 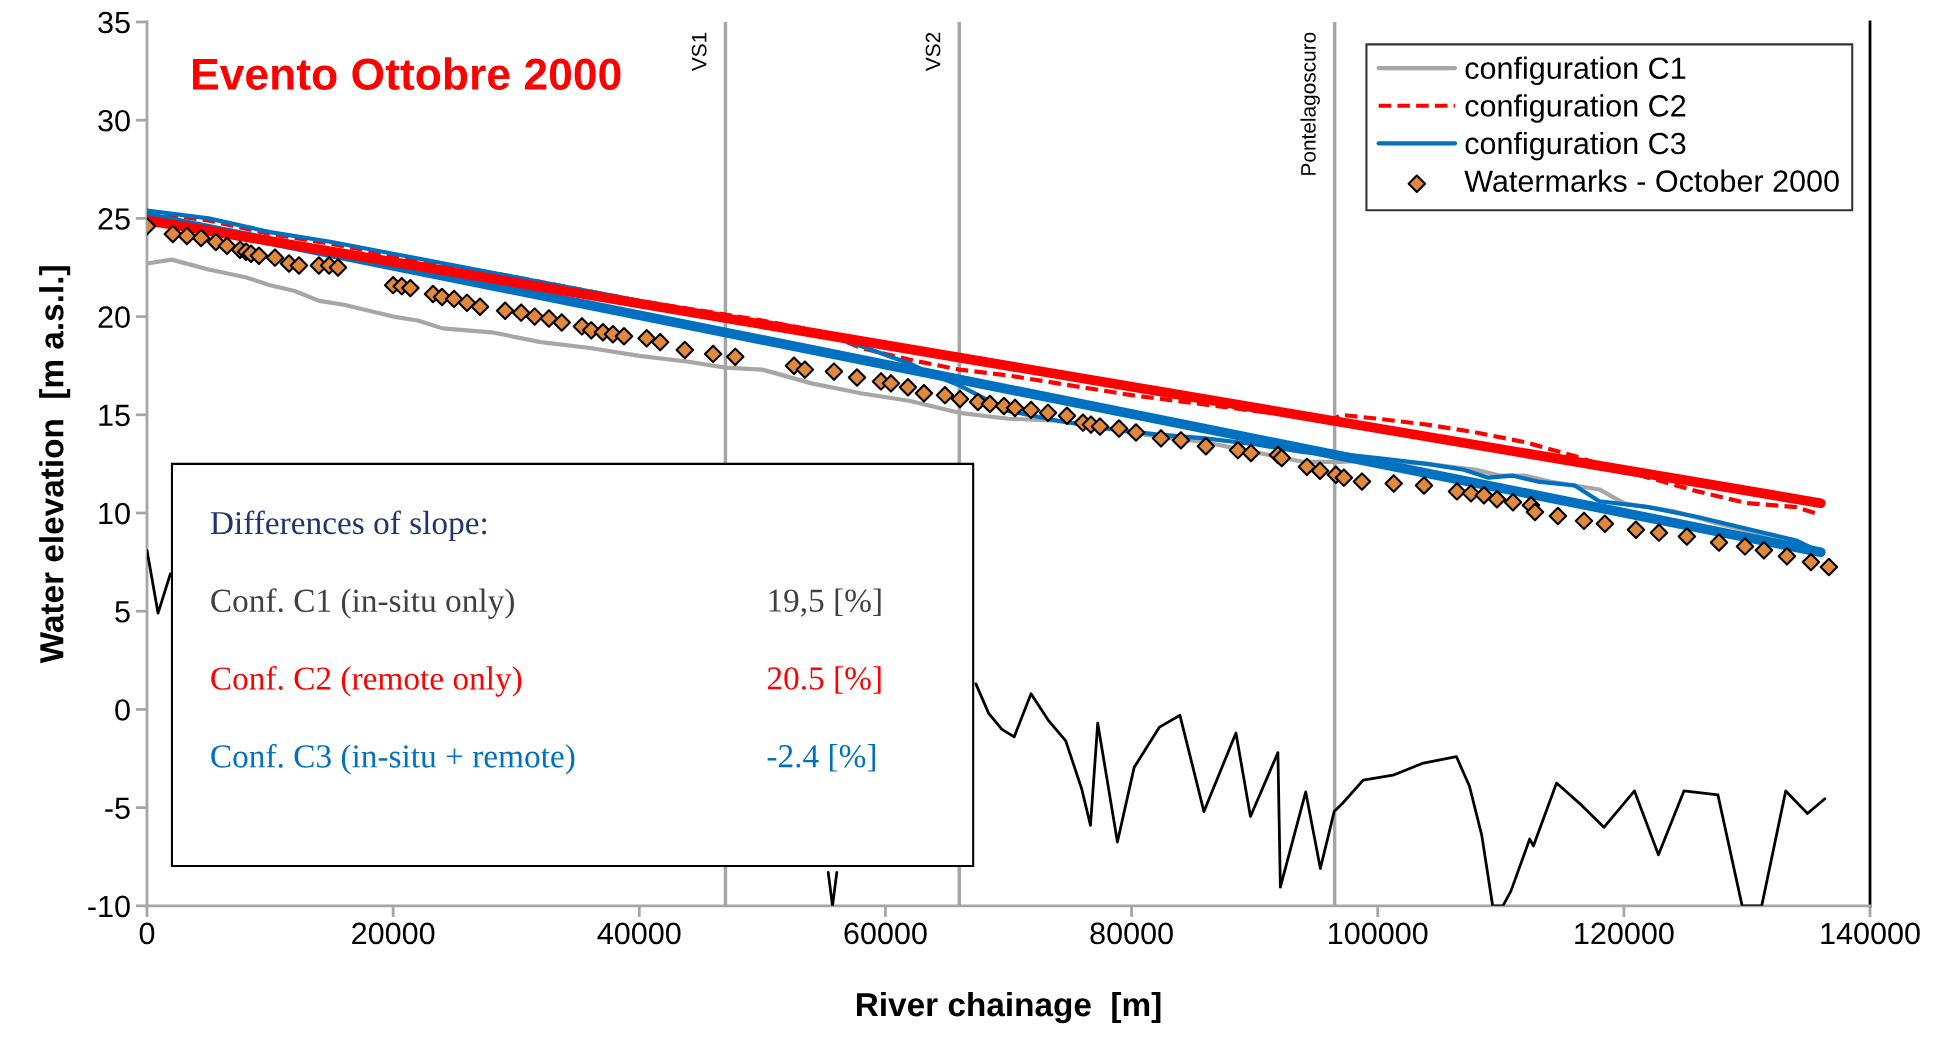 I want to click on x-tick-label: 20000, so click(x=393, y=933).